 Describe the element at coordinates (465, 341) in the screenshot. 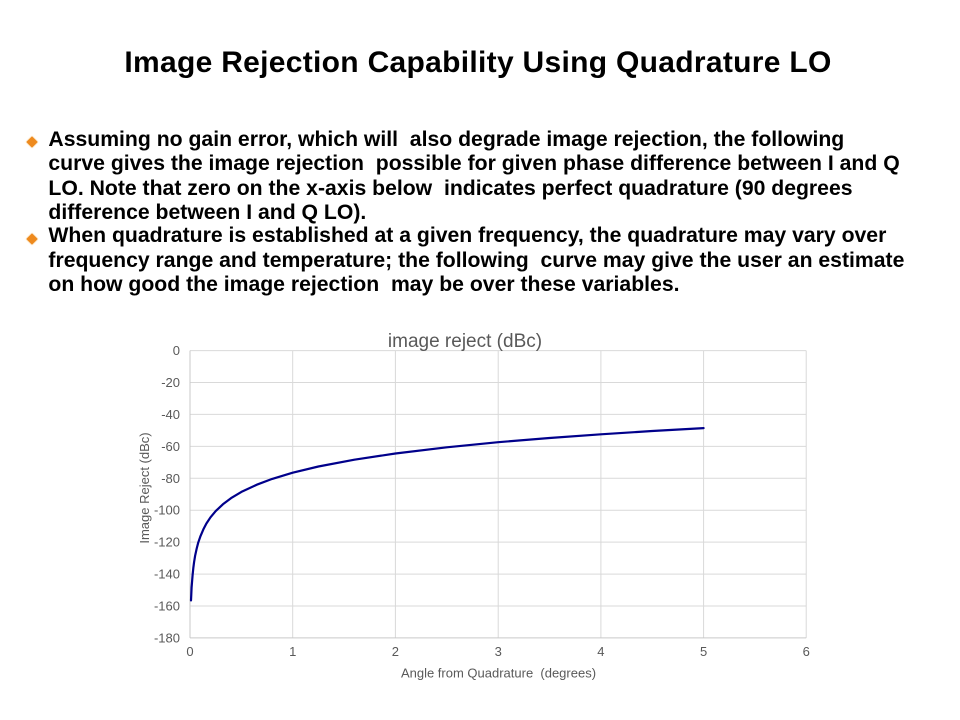

I see `svg-text: image reject (dBc)` at that location.